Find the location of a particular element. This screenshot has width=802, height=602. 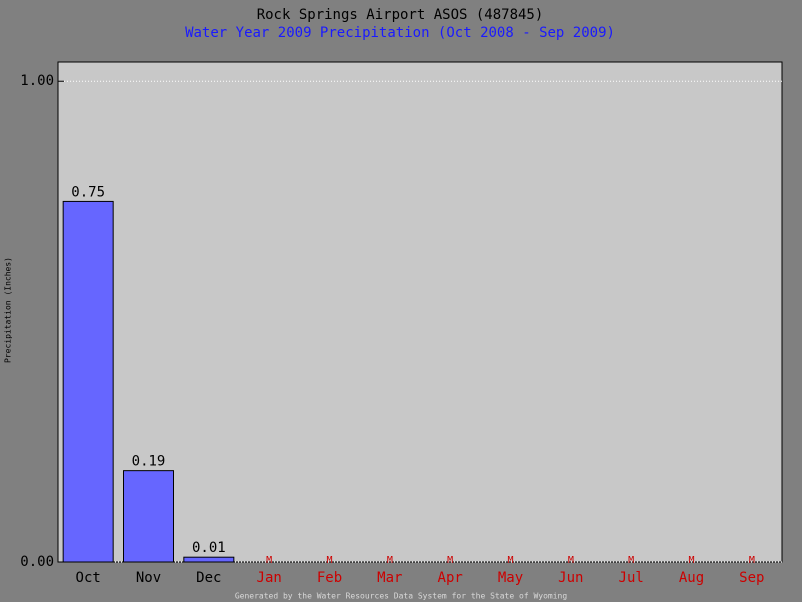

x-tick-label: Oct is located at coordinates (88, 578).